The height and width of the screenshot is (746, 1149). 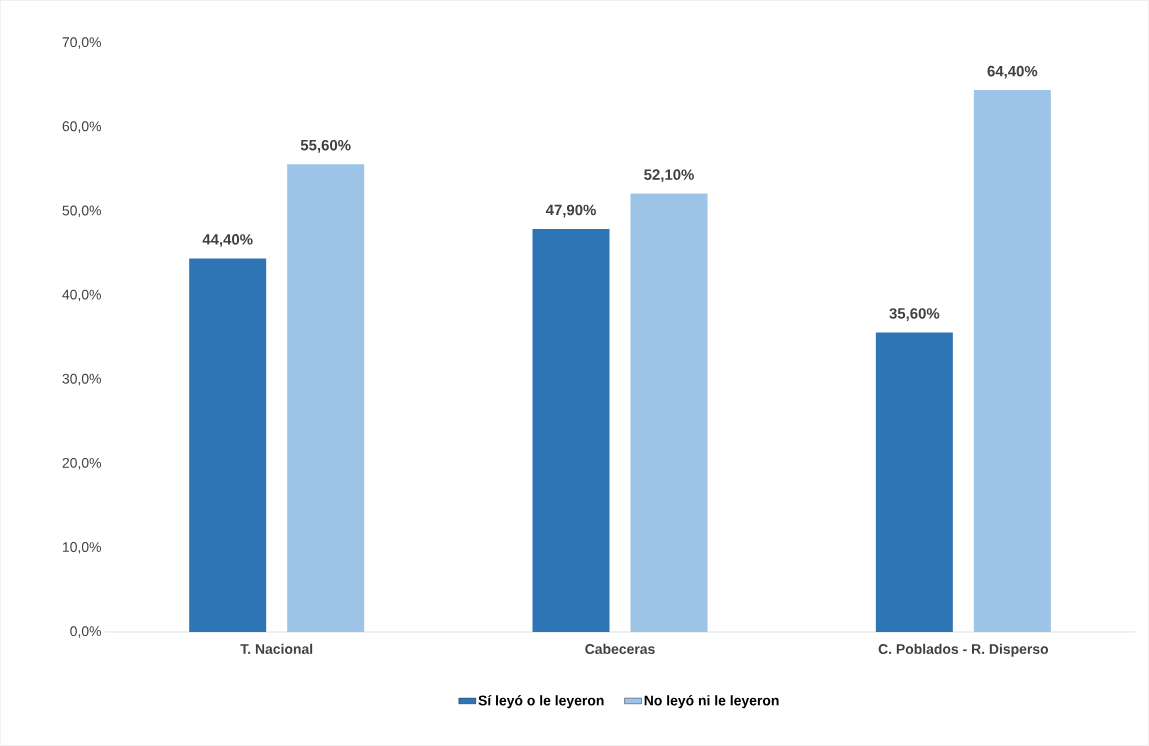 What do you see at coordinates (620, 648) in the screenshot?
I see `x-tick-label: Cabeceras` at bounding box center [620, 648].